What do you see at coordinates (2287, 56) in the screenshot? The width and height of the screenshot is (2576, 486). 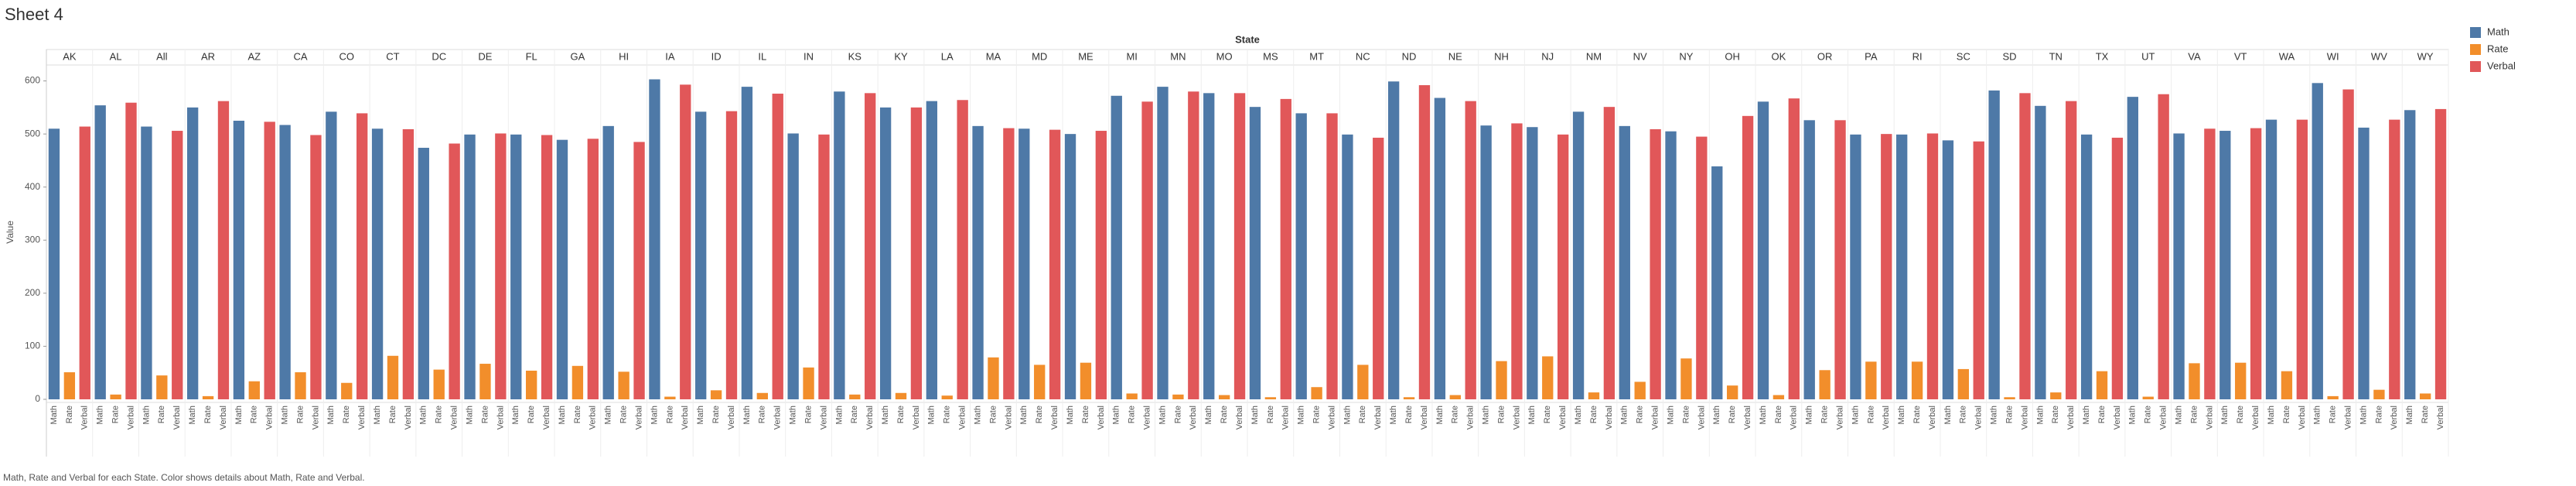 I see `state-label: WA` at bounding box center [2287, 56].